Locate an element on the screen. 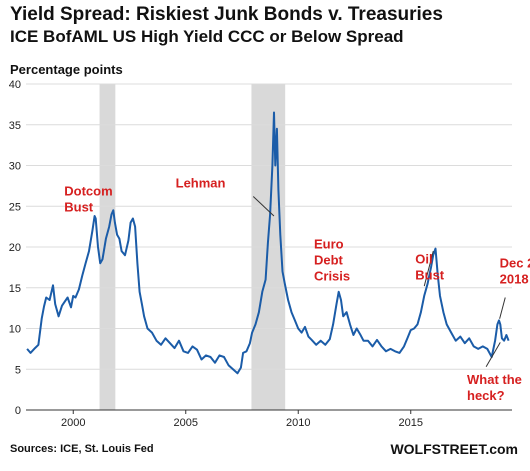 This screenshot has height=471, width=530. annotation-label: Lehman is located at coordinates (201, 183).